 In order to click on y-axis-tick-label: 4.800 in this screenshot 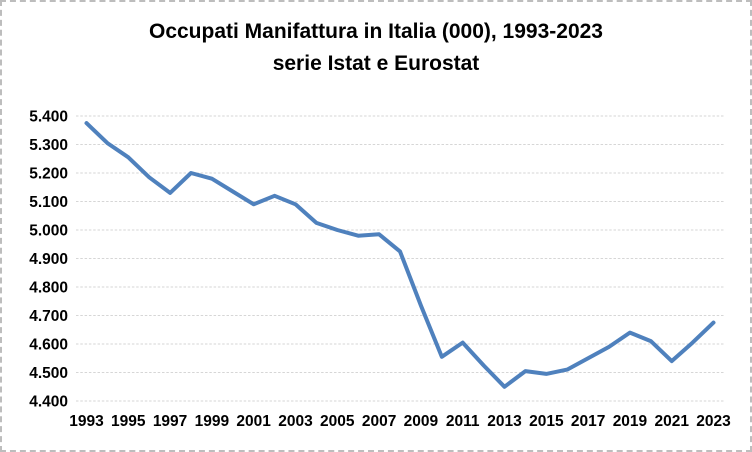, I will do `click(48, 288)`.